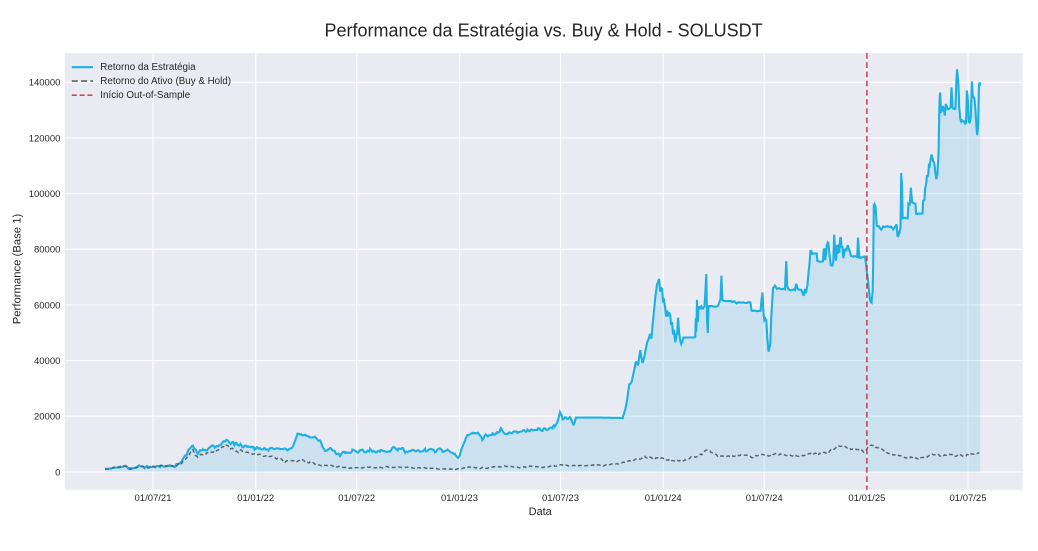  I want to click on svg-text: 20000, so click(47, 417).